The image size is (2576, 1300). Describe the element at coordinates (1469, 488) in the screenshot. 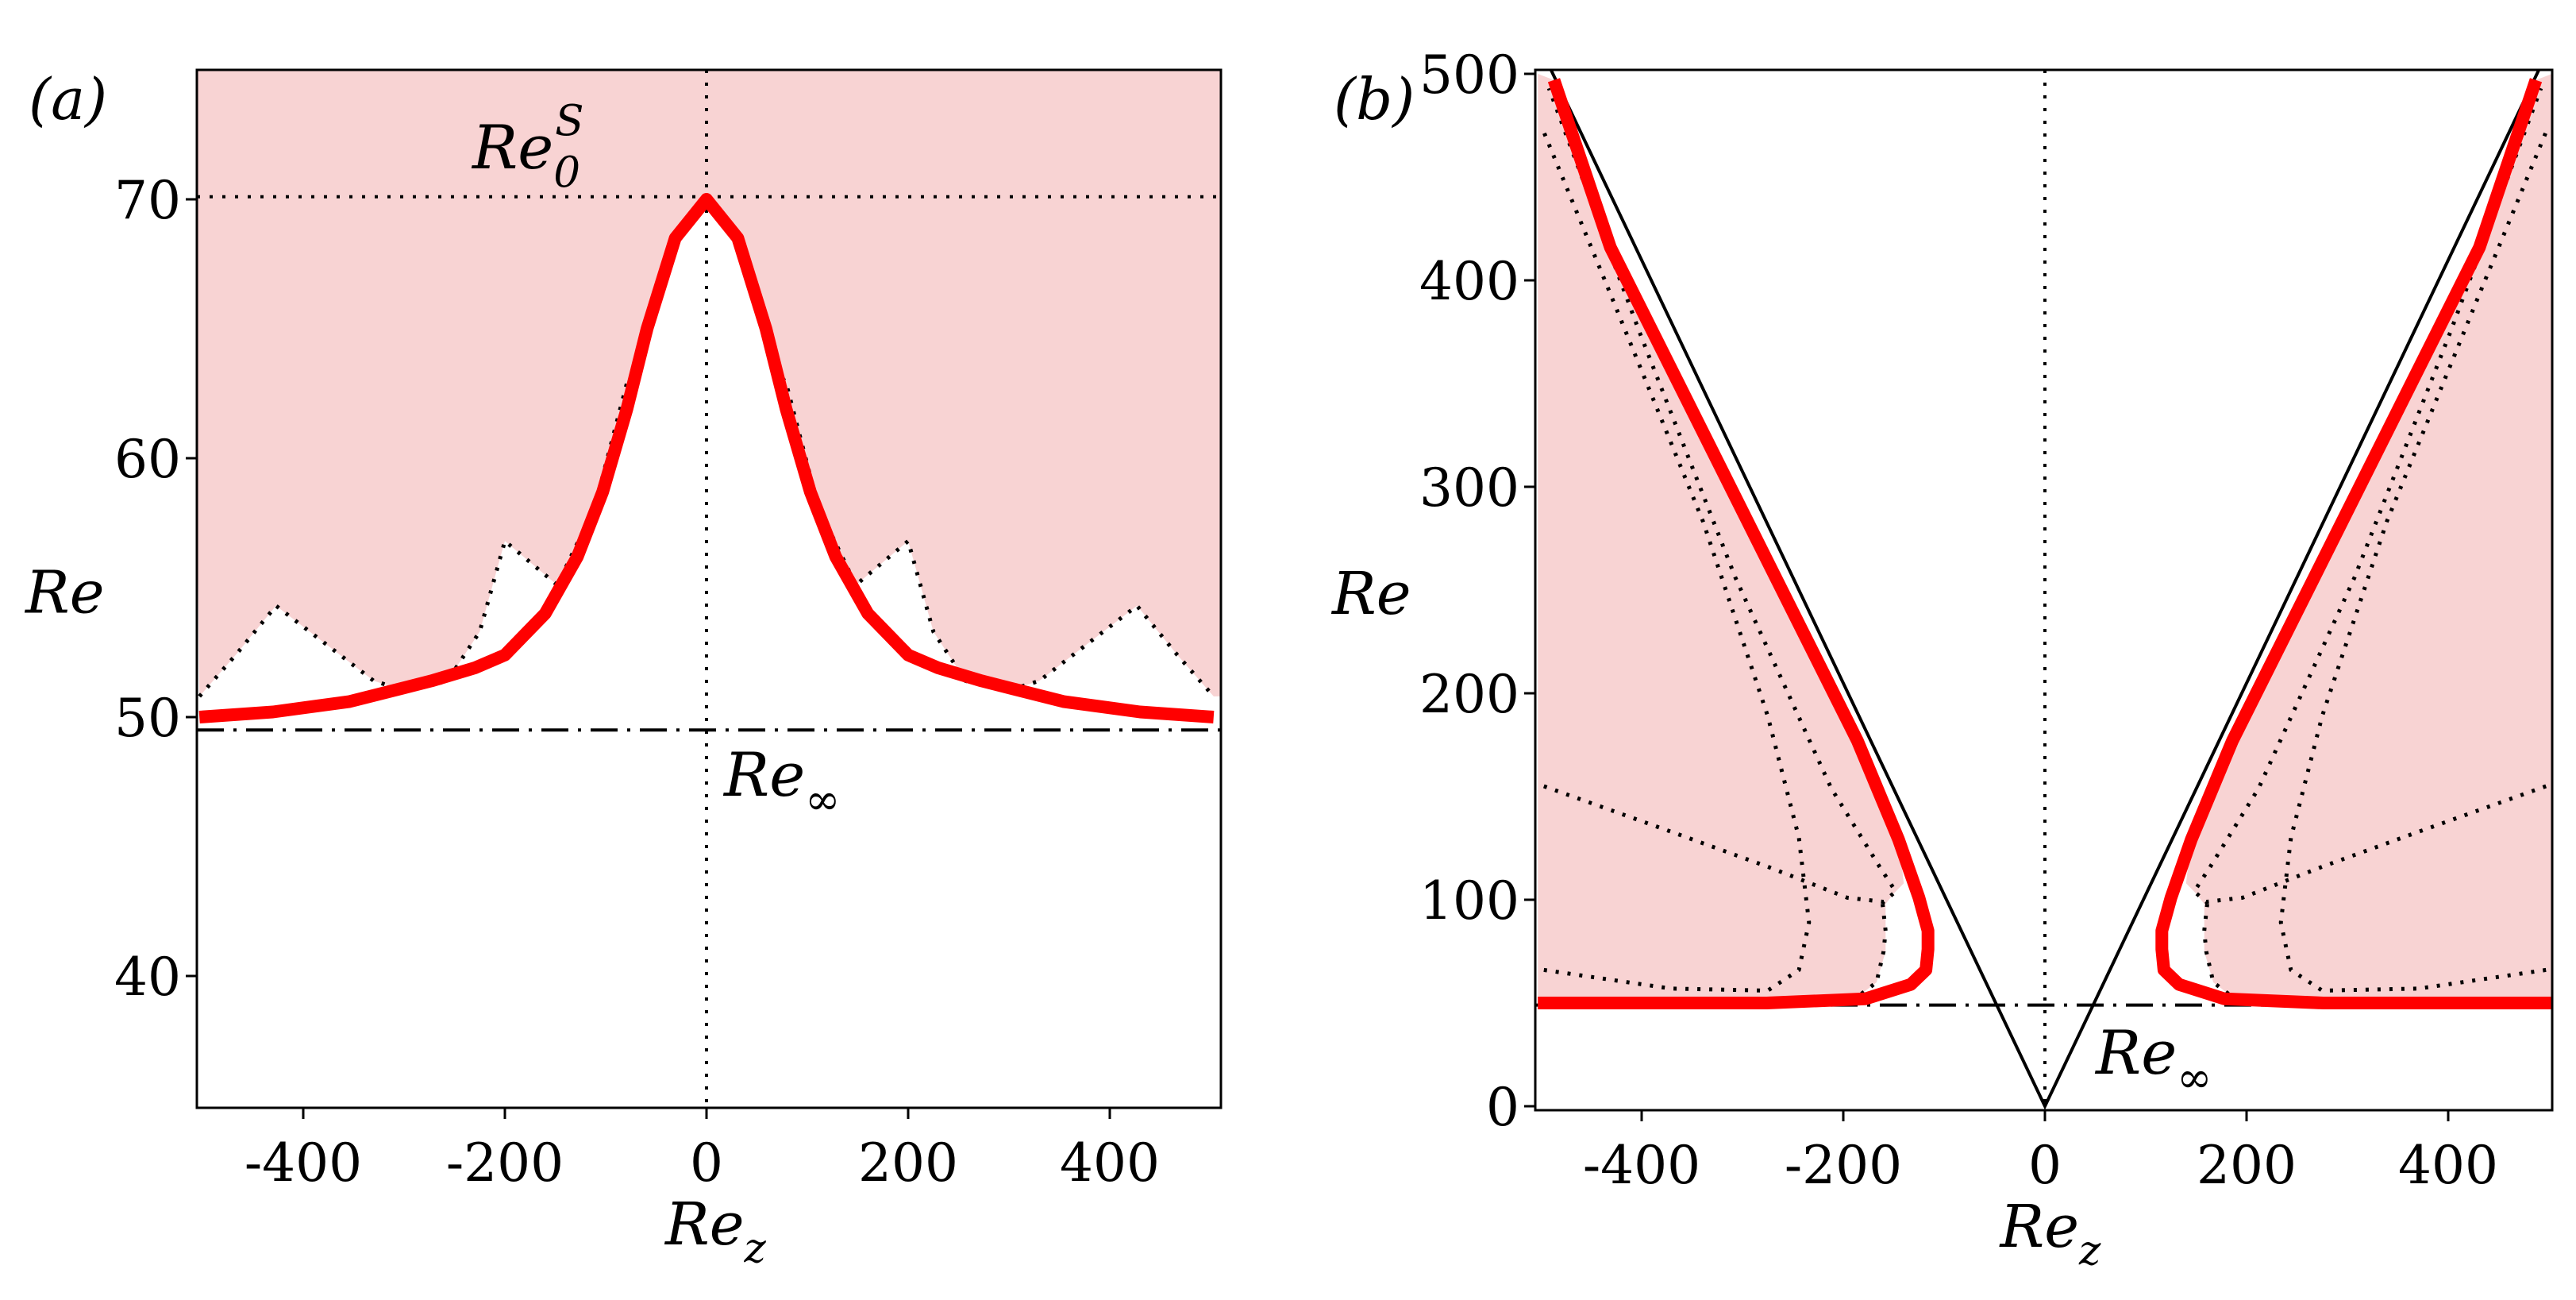

I see `y-tick-label: 300` at that location.